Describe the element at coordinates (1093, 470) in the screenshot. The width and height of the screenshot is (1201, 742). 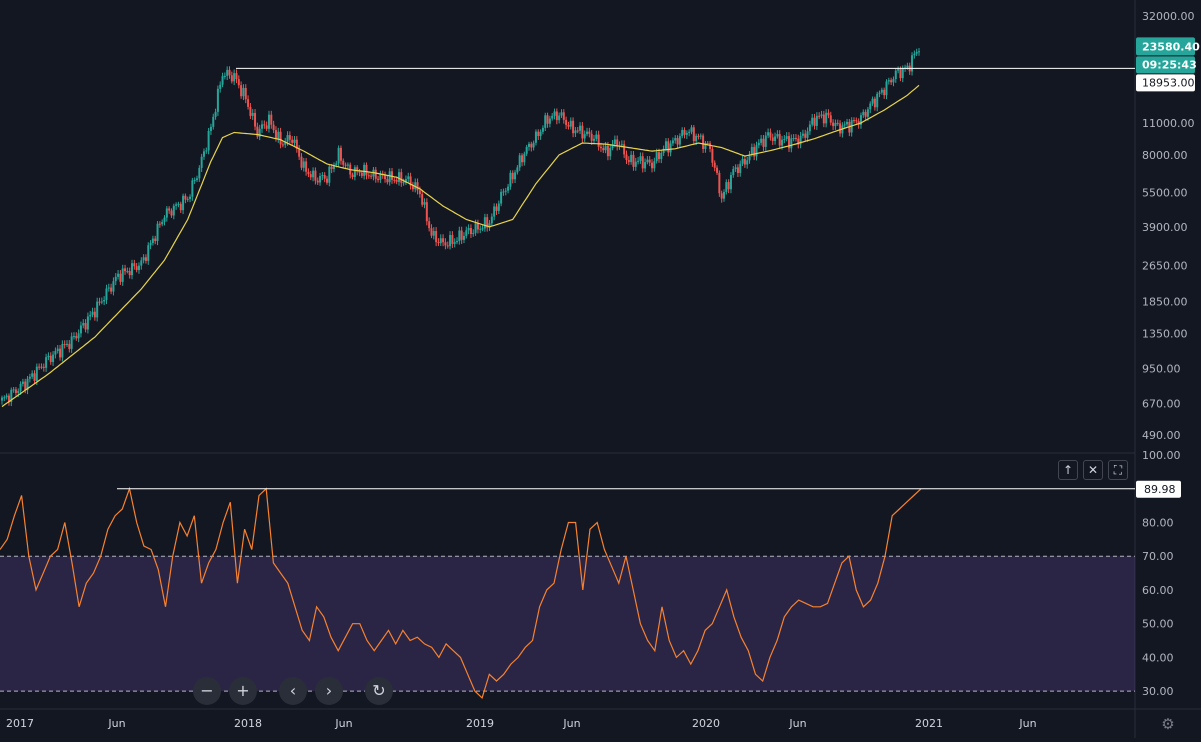
I see `close-pane-button: ✕` at that location.